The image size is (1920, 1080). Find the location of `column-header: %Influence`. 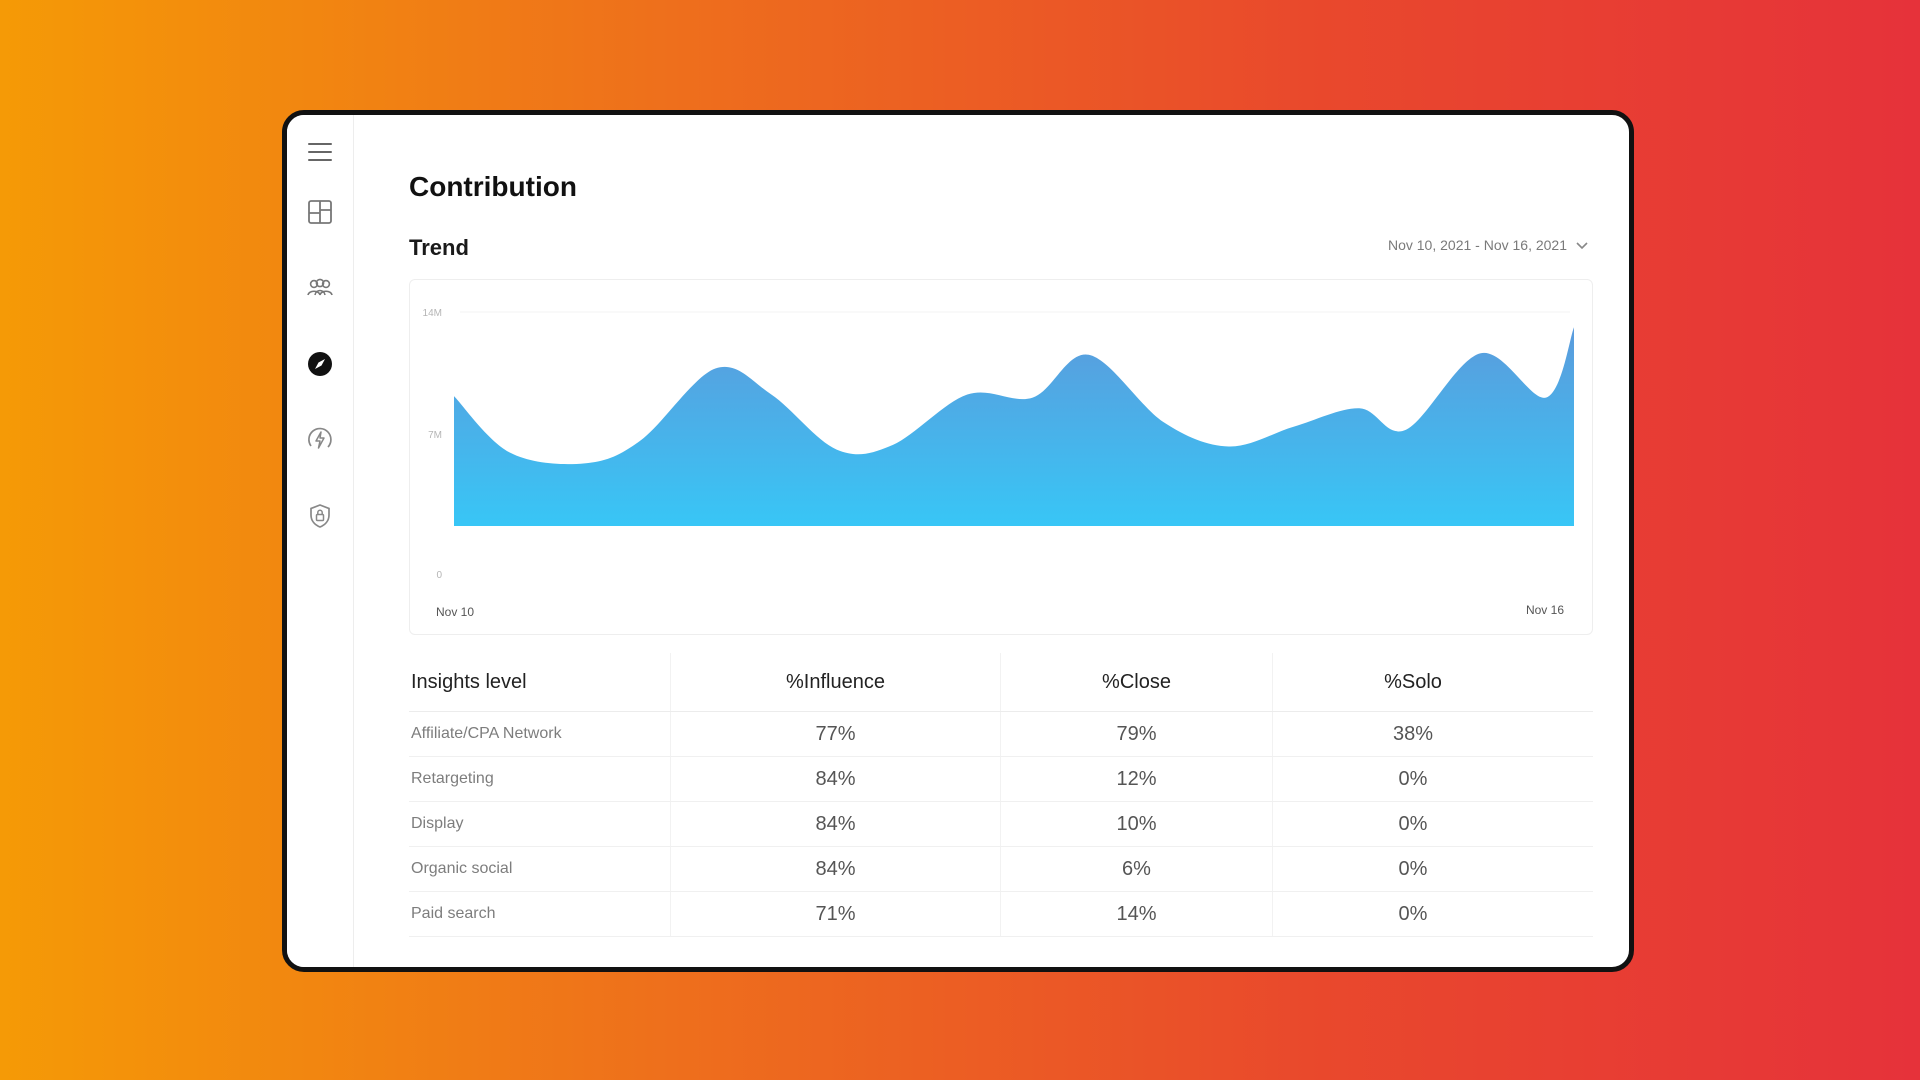

column-header: %Influence is located at coordinates (836, 682).